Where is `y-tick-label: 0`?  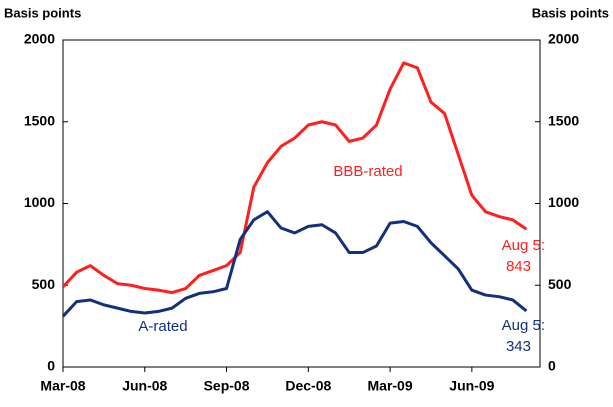
y-tick-label: 0 is located at coordinates (51, 366).